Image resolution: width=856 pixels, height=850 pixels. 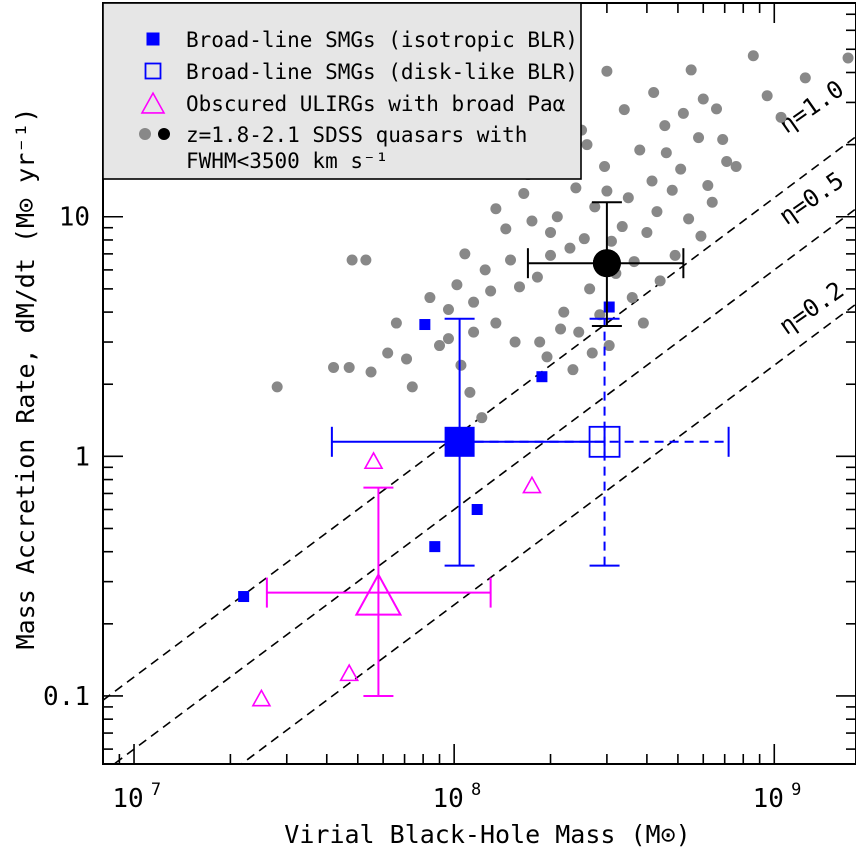 I want to click on y-tick-label-1: 1, so click(x=82, y=457).